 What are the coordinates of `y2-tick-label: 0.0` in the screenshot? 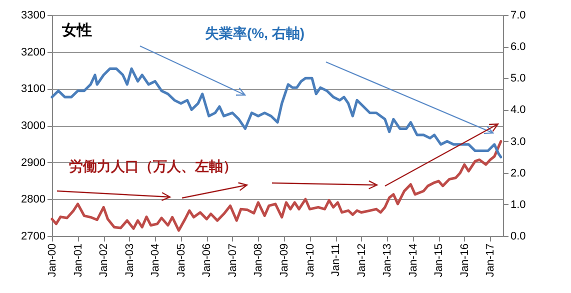 It's located at (518, 236).